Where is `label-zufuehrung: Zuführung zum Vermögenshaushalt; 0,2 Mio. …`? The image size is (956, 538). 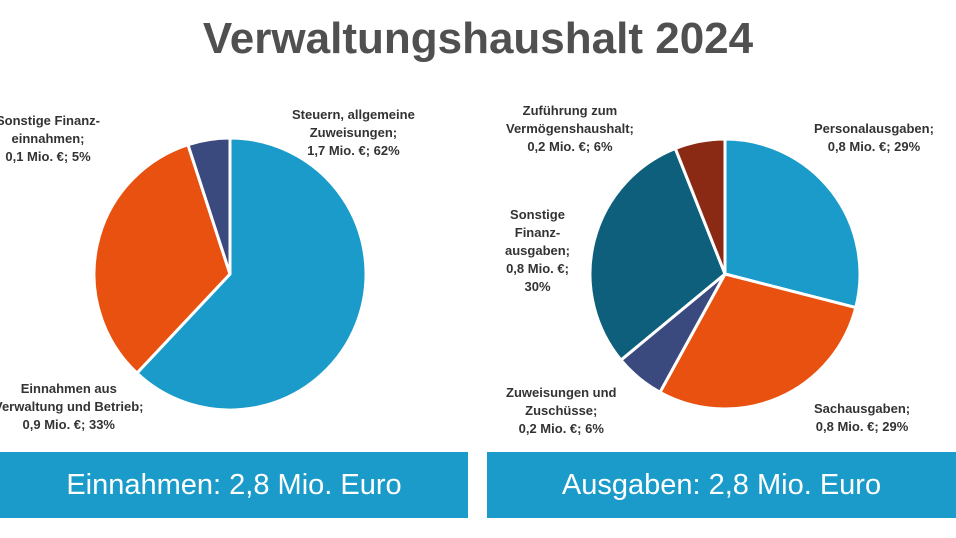 label-zufuehrung: Zuführung zum Vermögenshaushalt; 0,2 Mio. … is located at coordinates (570, 128).